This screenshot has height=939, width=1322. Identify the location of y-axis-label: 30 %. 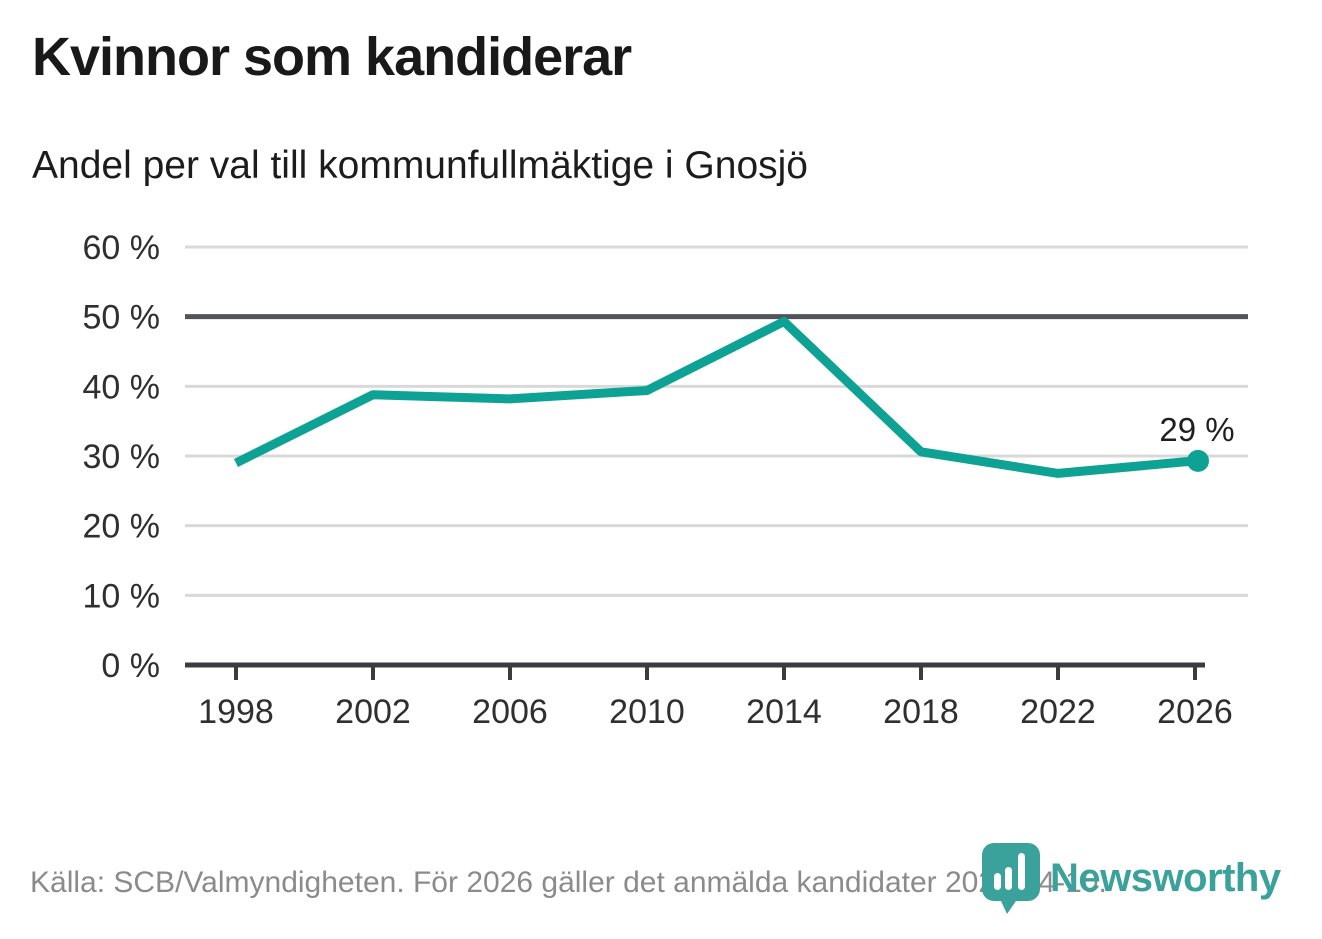
(122, 457).